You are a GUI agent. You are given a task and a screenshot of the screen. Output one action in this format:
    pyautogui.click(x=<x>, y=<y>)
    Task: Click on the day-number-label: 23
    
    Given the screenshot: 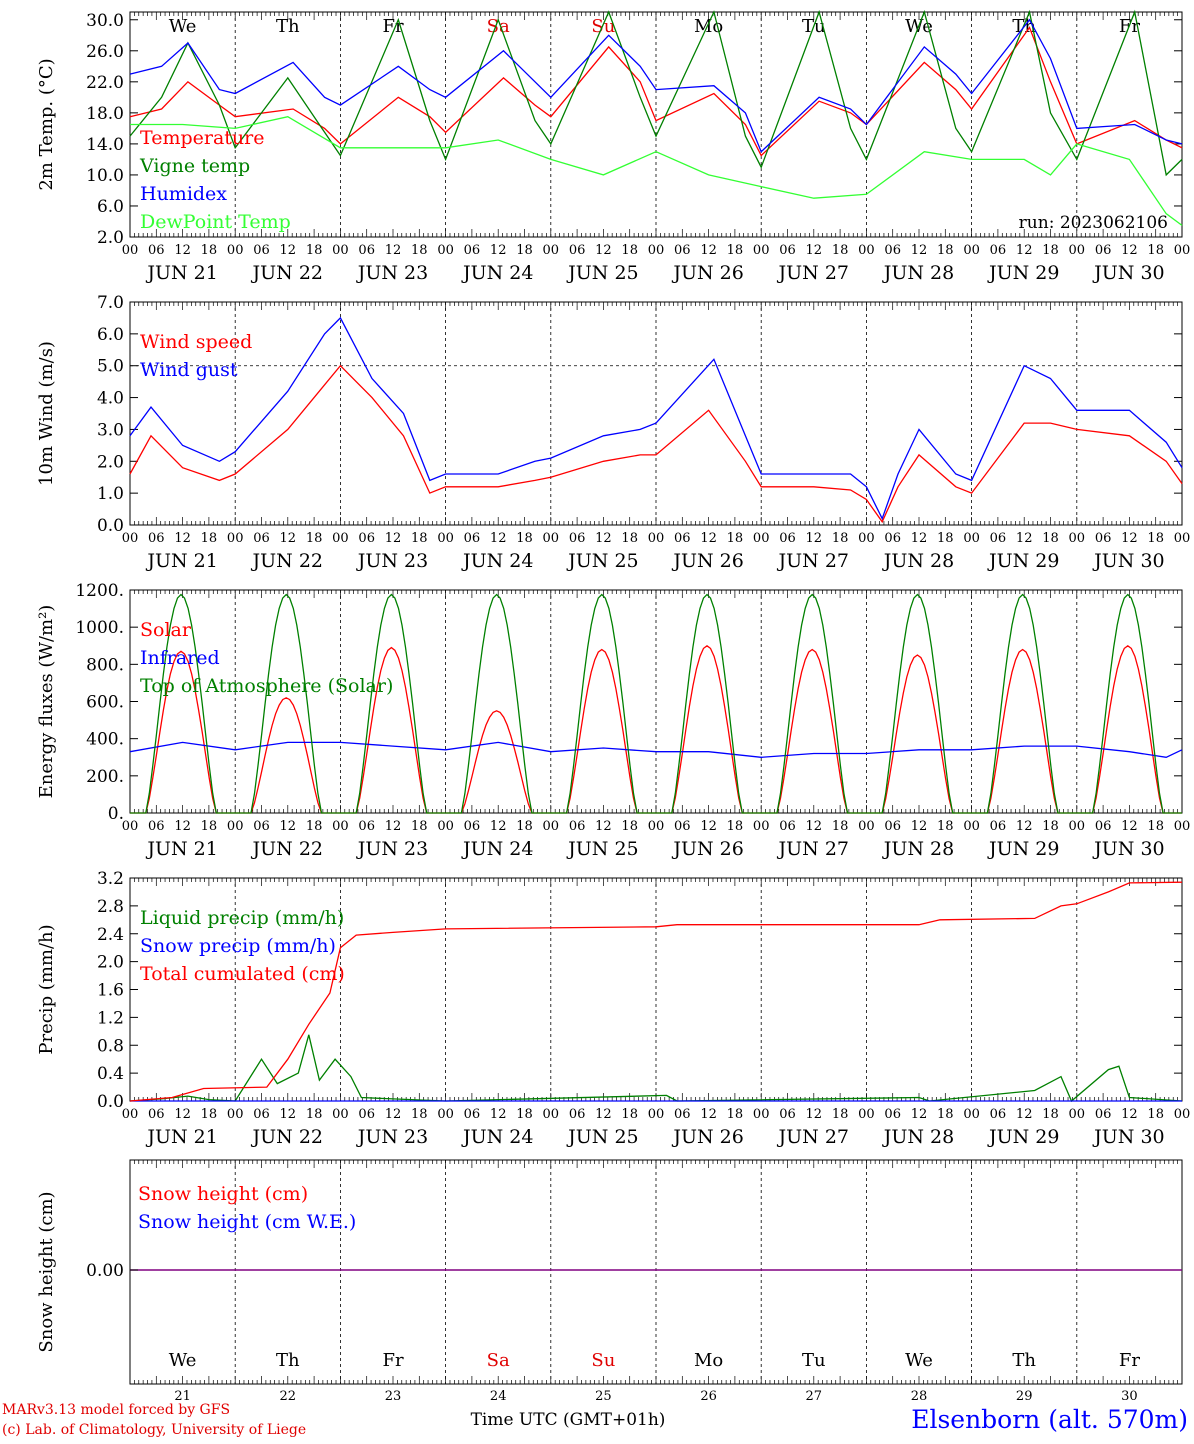 What is the action you would take?
    pyautogui.click(x=393, y=1396)
    